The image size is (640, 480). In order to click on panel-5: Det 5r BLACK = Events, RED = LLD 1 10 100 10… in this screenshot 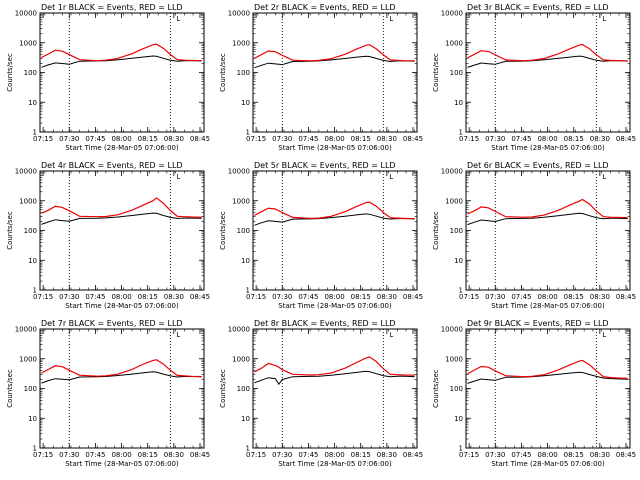, I will do `click(321, 235)`.